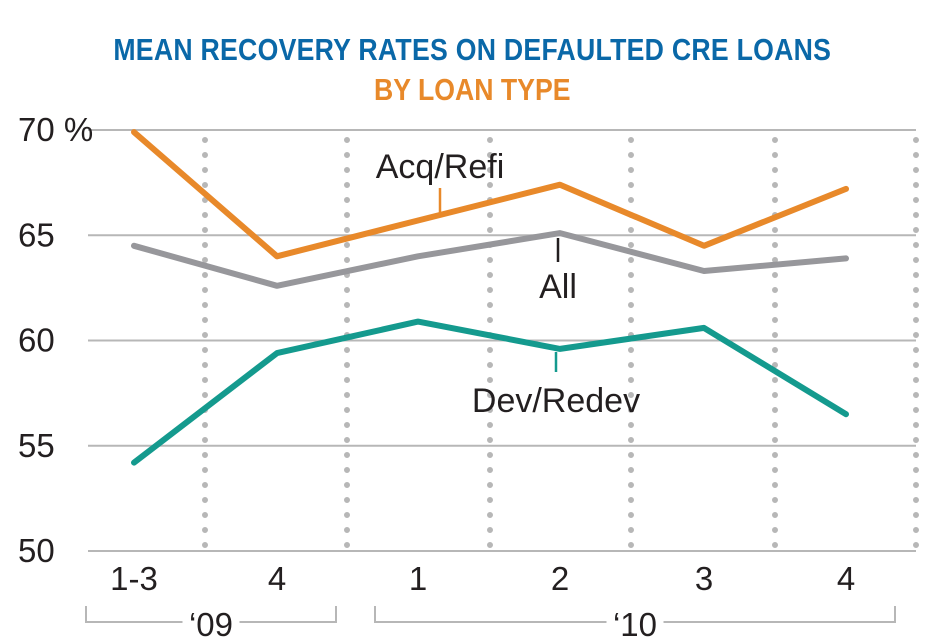 This screenshot has width=942, height=644. Describe the element at coordinates (472, 89) in the screenshot. I see `chart-subtitle: BY LOAN TYPE` at that location.